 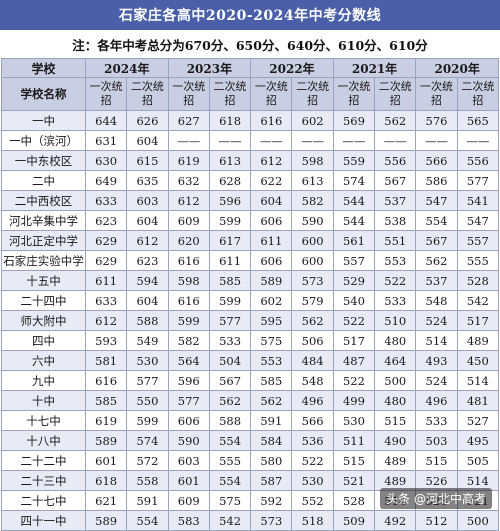 What do you see at coordinates (43, 480) in the screenshot?
I see `school-name-cell: 二十三中` at bounding box center [43, 480].